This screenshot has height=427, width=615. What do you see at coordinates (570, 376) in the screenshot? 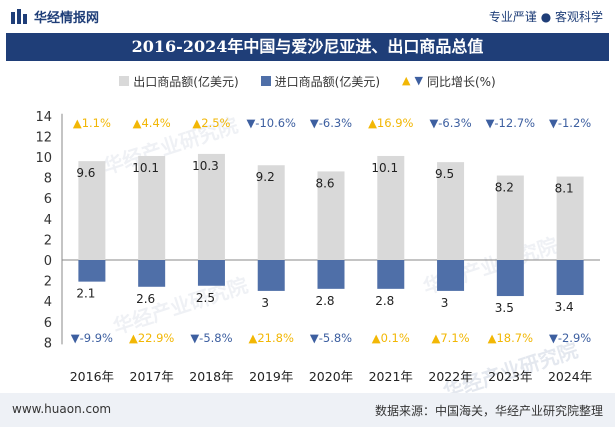
I see `x-category-label: 2024年` at bounding box center [570, 376].